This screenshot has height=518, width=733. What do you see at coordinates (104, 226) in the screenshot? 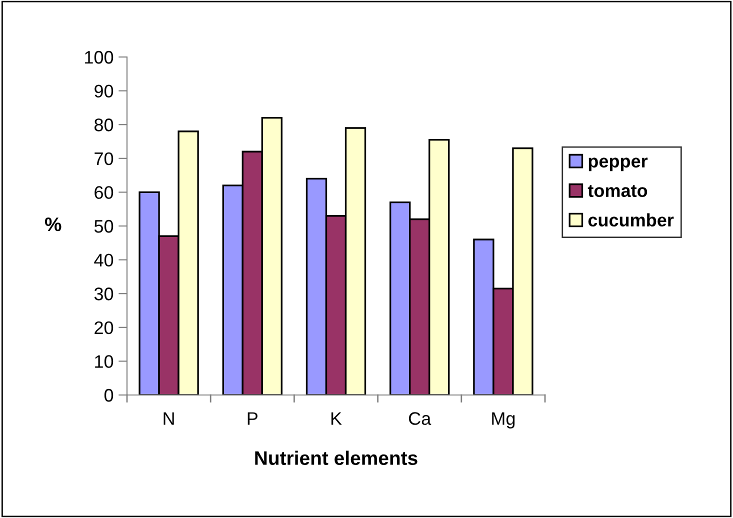
I see `y-tick-label: 50` at bounding box center [104, 226].